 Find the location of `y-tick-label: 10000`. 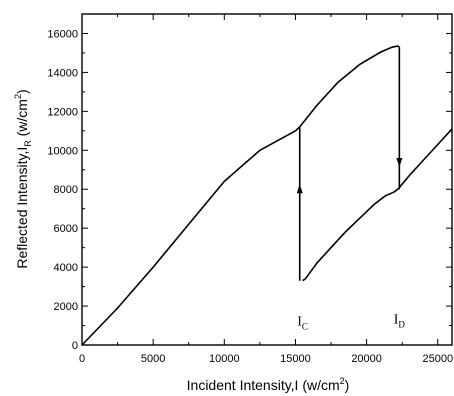

y-tick-label: 10000 is located at coordinates (62, 151).